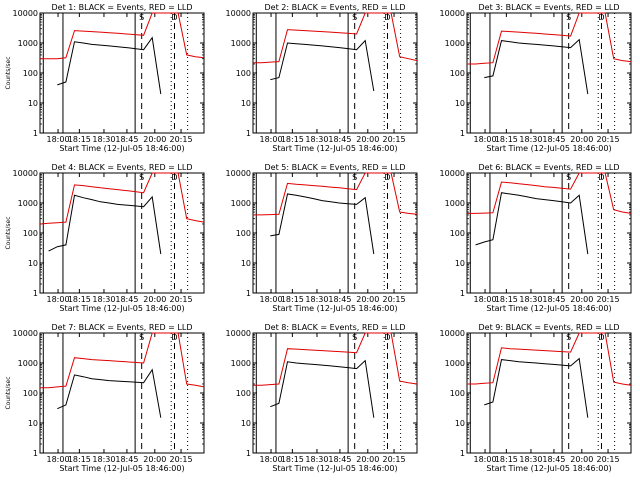  Describe the element at coordinates (8, 72) in the screenshot. I see `y-axis-label: Counts/sec` at that location.